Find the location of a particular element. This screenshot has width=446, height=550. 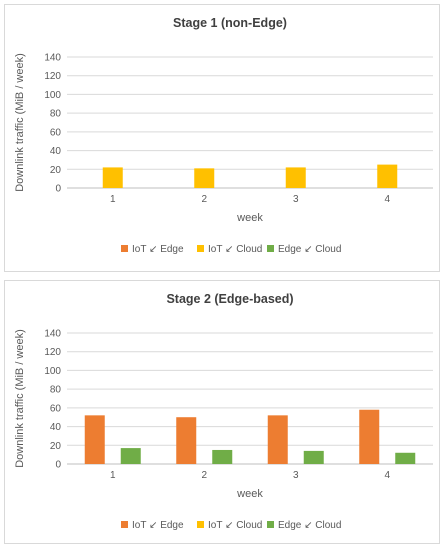

chart-title: Stage 1 (non-Edge) is located at coordinates (230, 23).